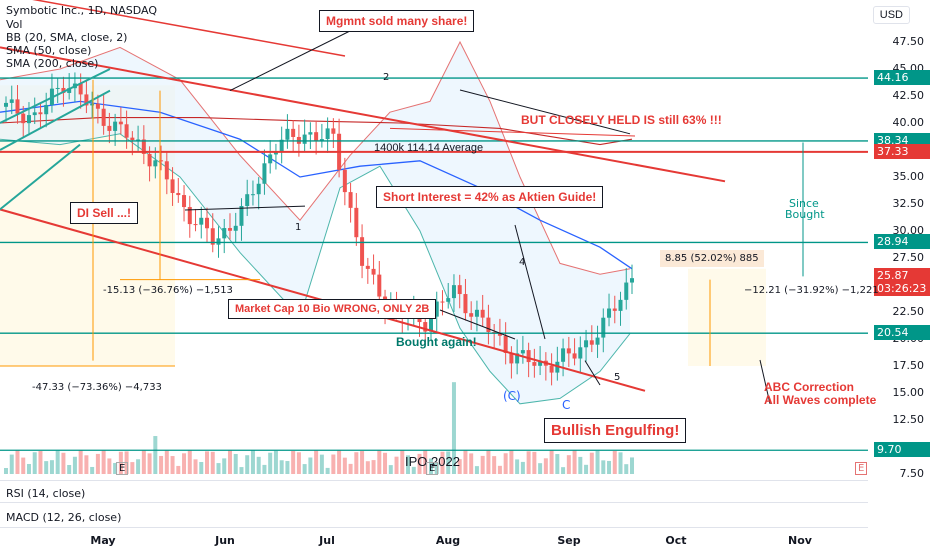 The width and height of the screenshot is (932, 550). I want to click on closely-held-annotation: BUT CLOSELY HELD IS still 63% !!!, so click(621, 120).